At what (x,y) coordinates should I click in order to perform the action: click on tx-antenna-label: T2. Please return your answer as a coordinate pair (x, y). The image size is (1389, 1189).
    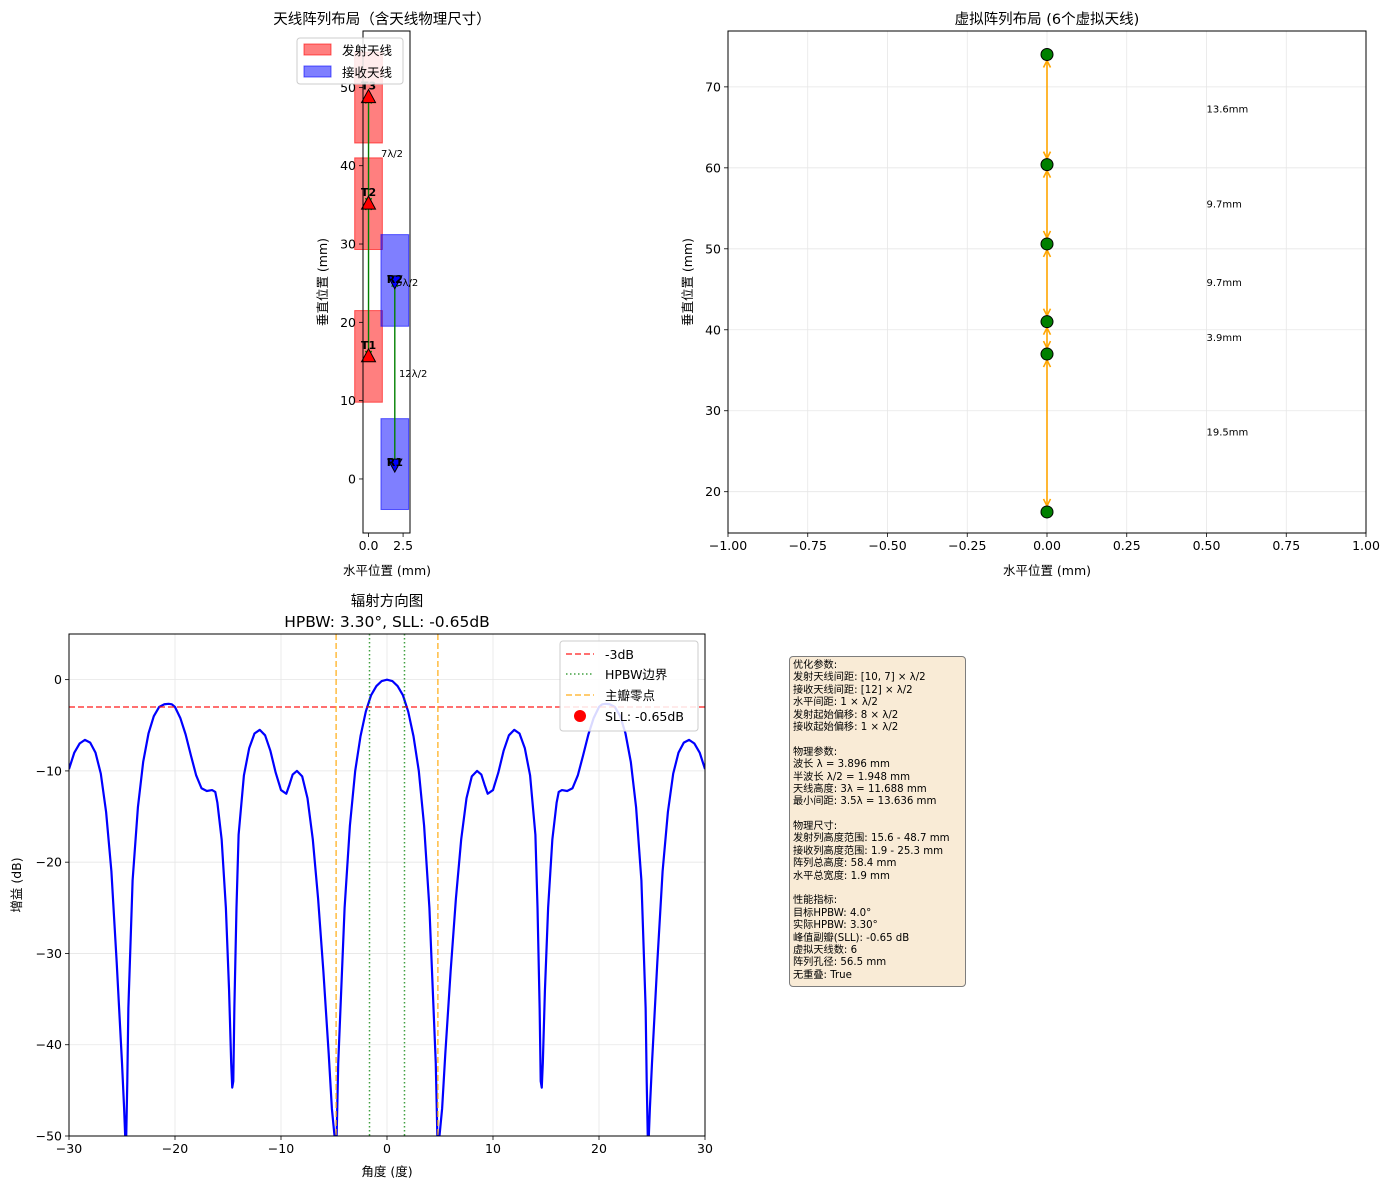
    Looking at the image, I should click on (368, 192).